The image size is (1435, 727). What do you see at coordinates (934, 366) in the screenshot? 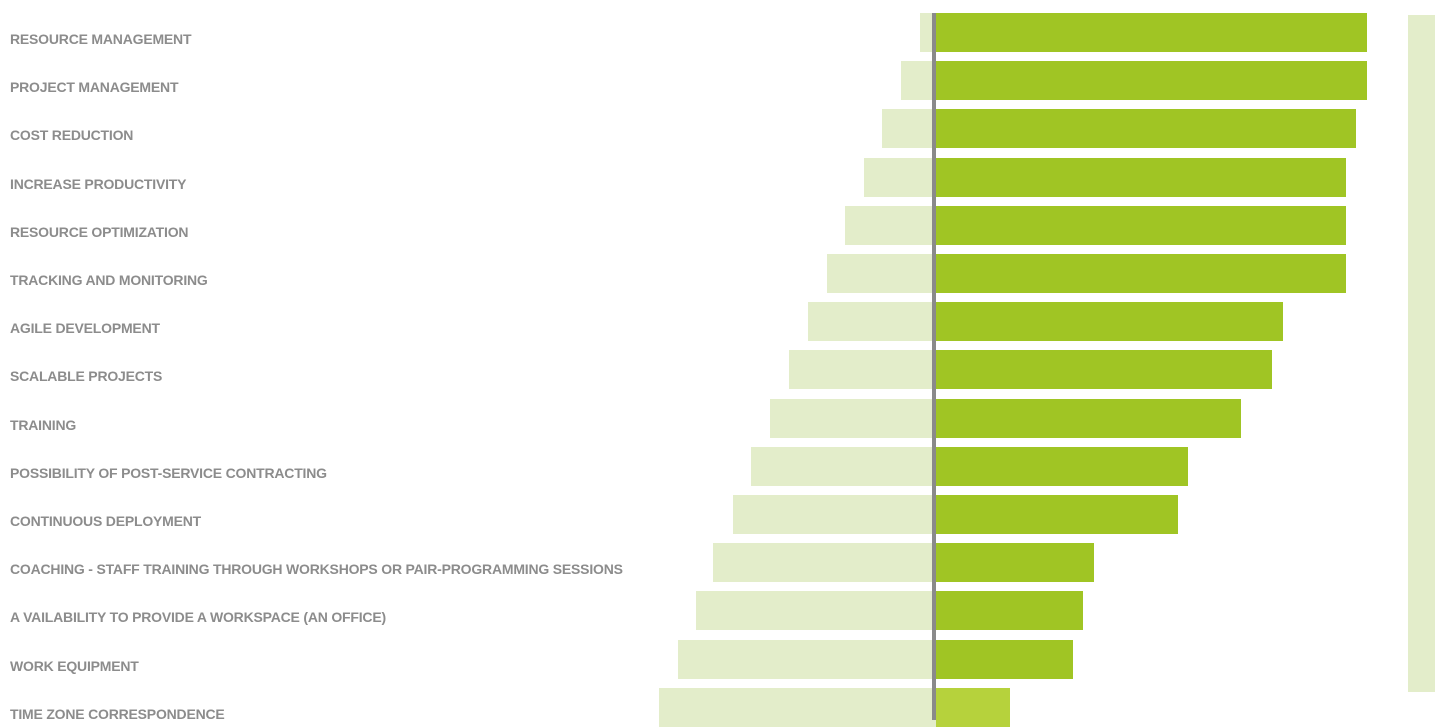
I see `zero-axis-line` at bounding box center [934, 366].